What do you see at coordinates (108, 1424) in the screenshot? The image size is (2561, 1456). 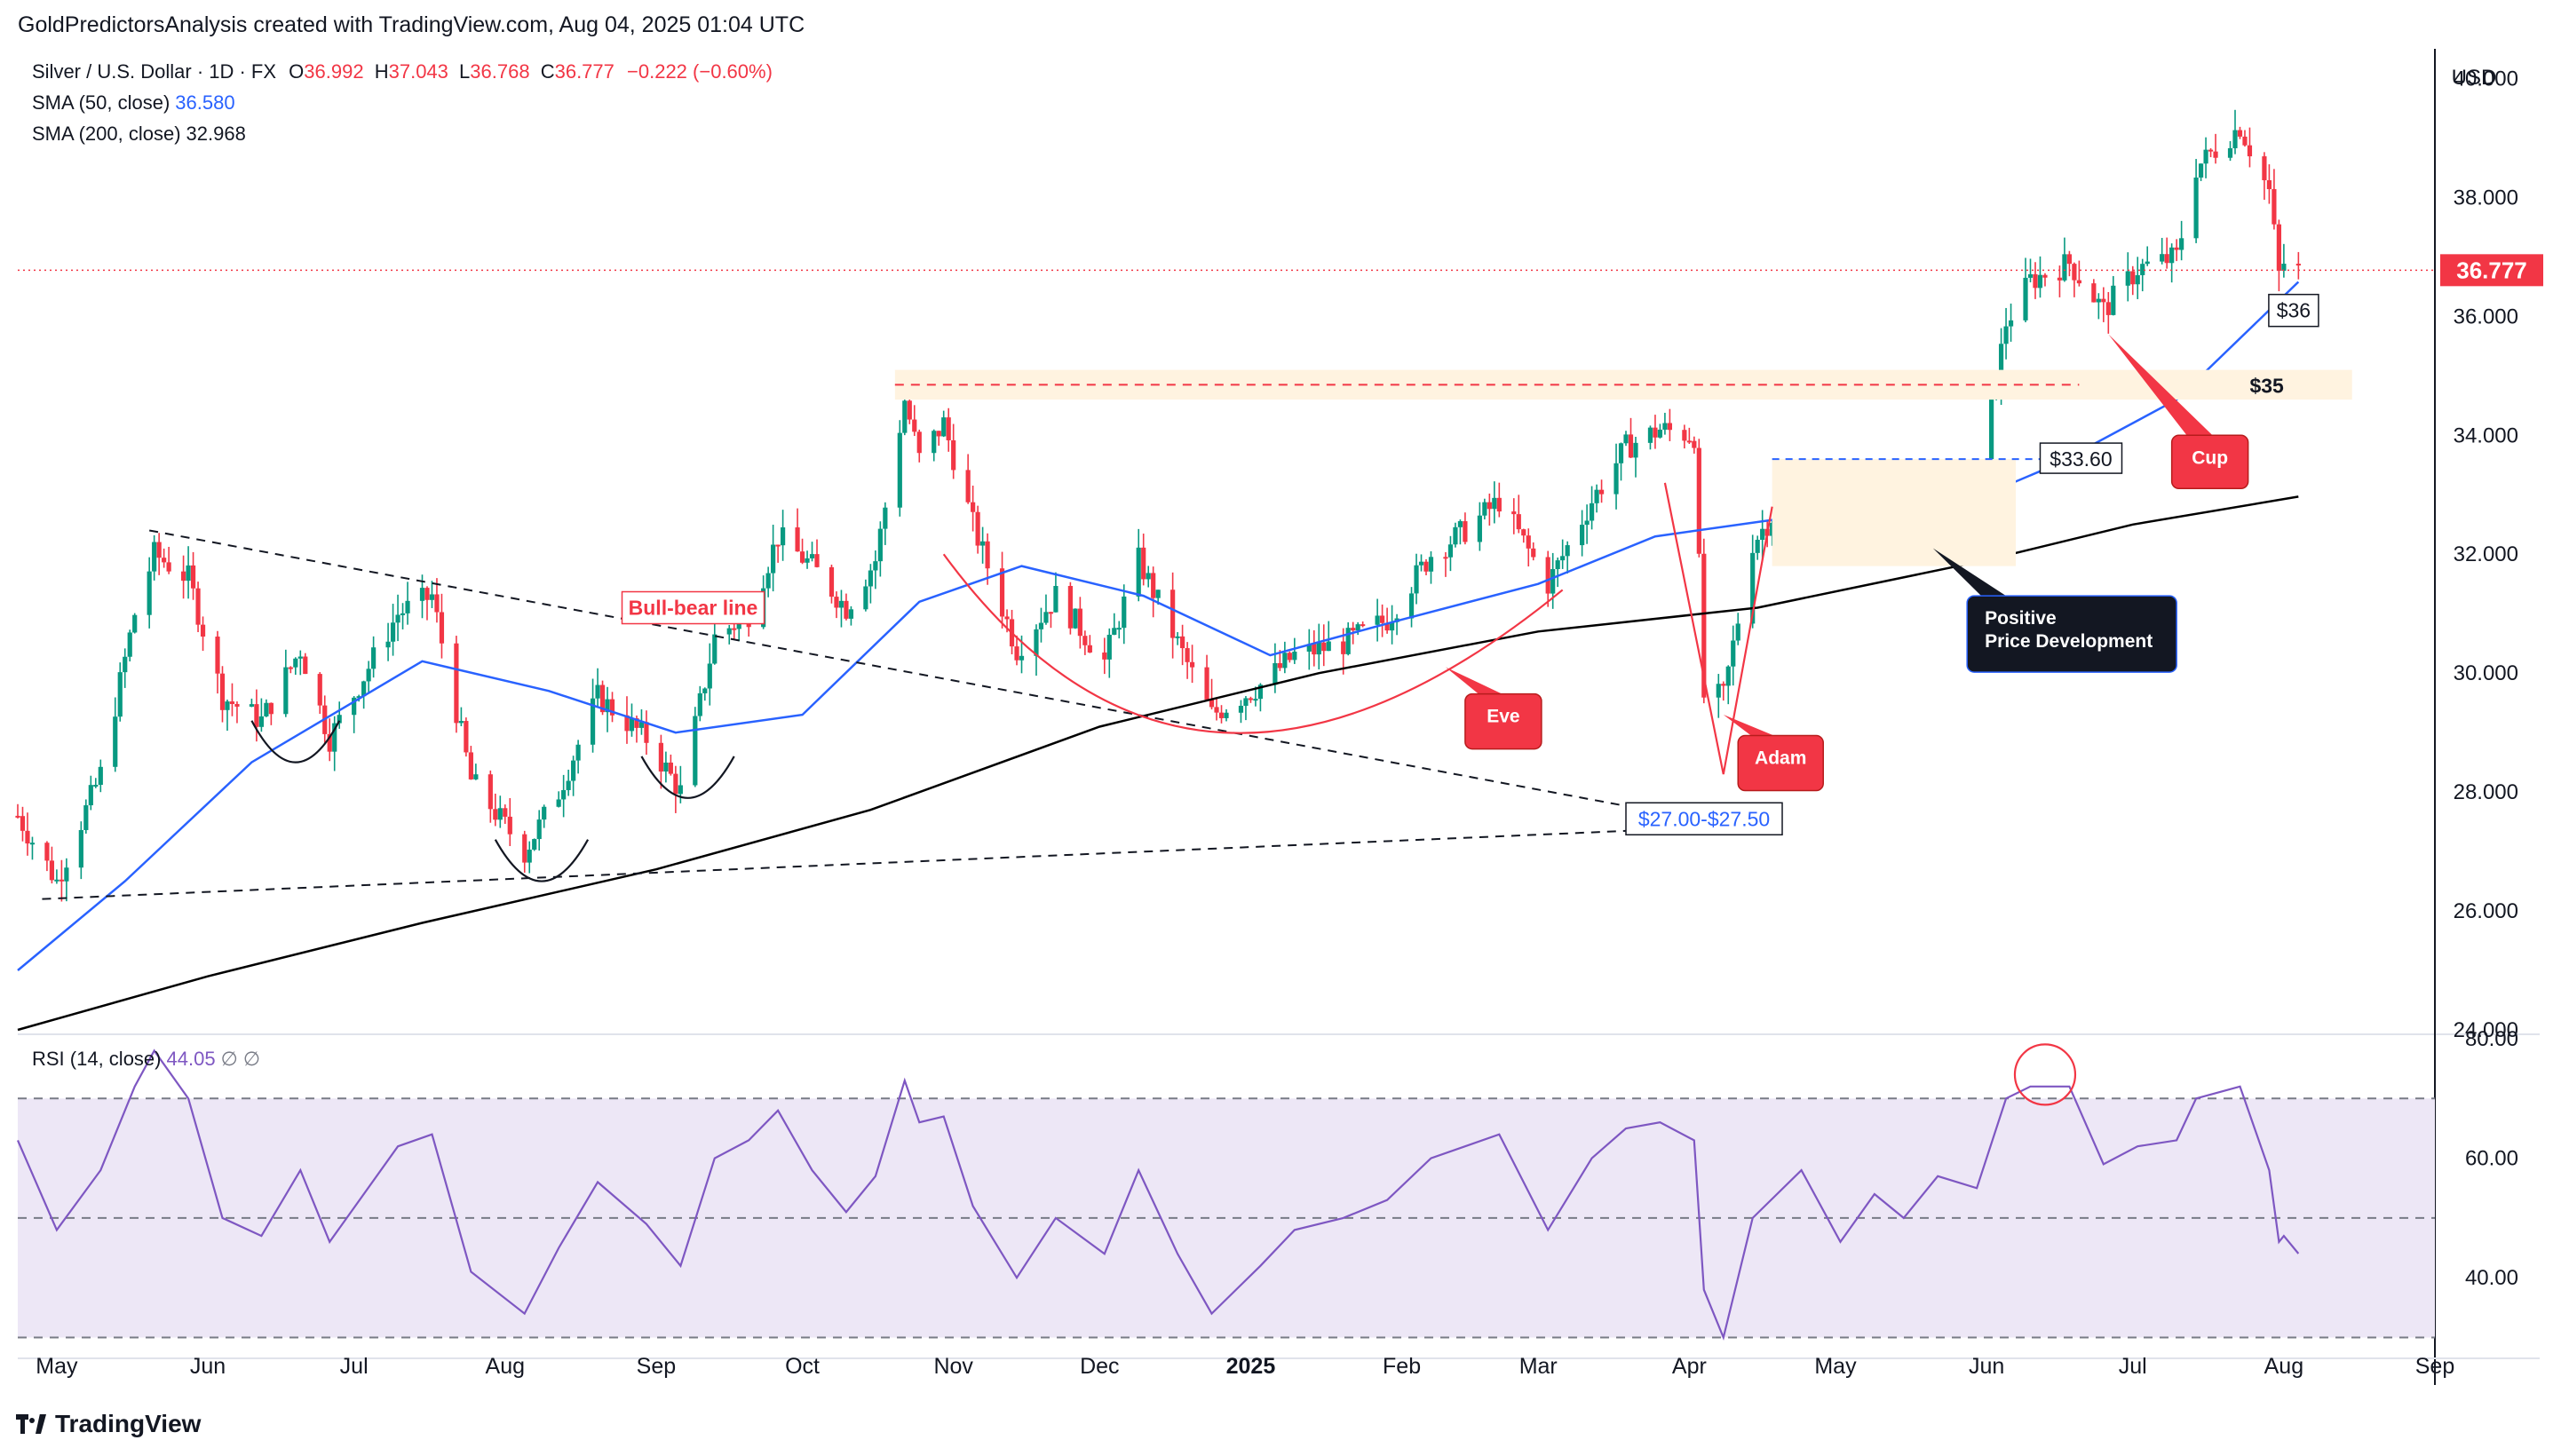 I see `tradingview-logo: TradingView` at bounding box center [108, 1424].